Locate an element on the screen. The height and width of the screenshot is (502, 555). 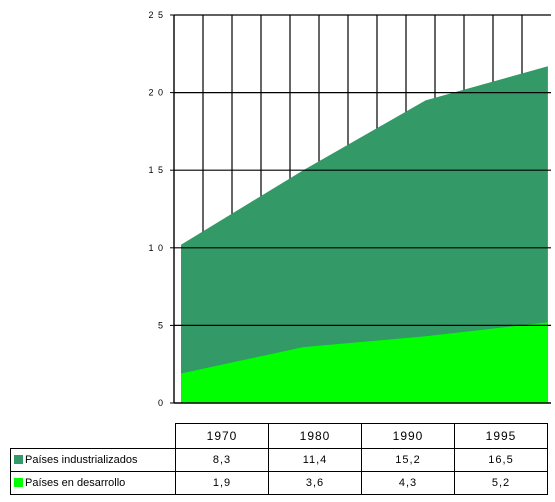
table-year-header: 1995 is located at coordinates (501, 436).